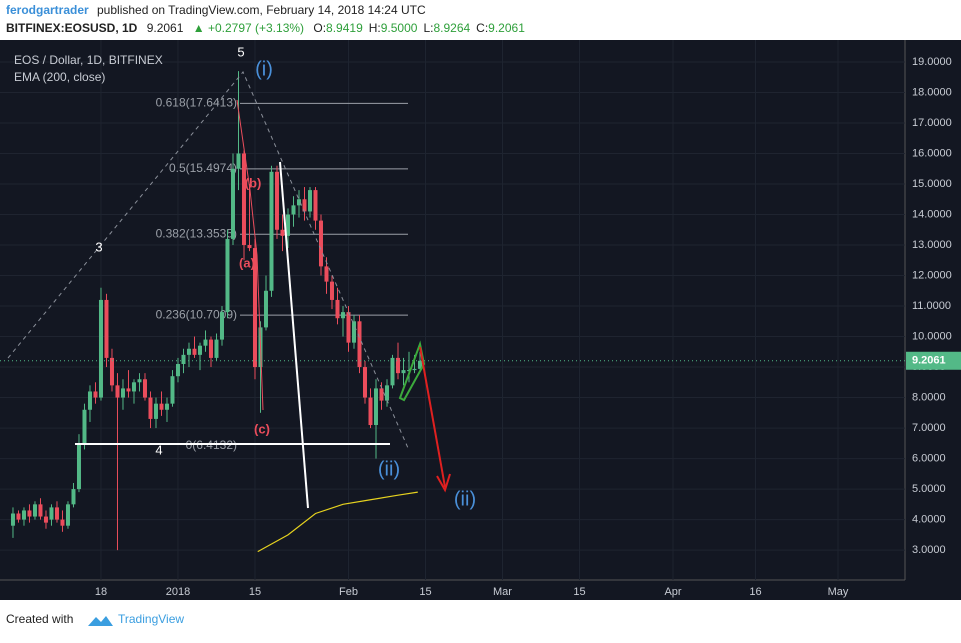 This screenshot has height=643, width=961. I want to click on footer-bg, so click(480, 619).